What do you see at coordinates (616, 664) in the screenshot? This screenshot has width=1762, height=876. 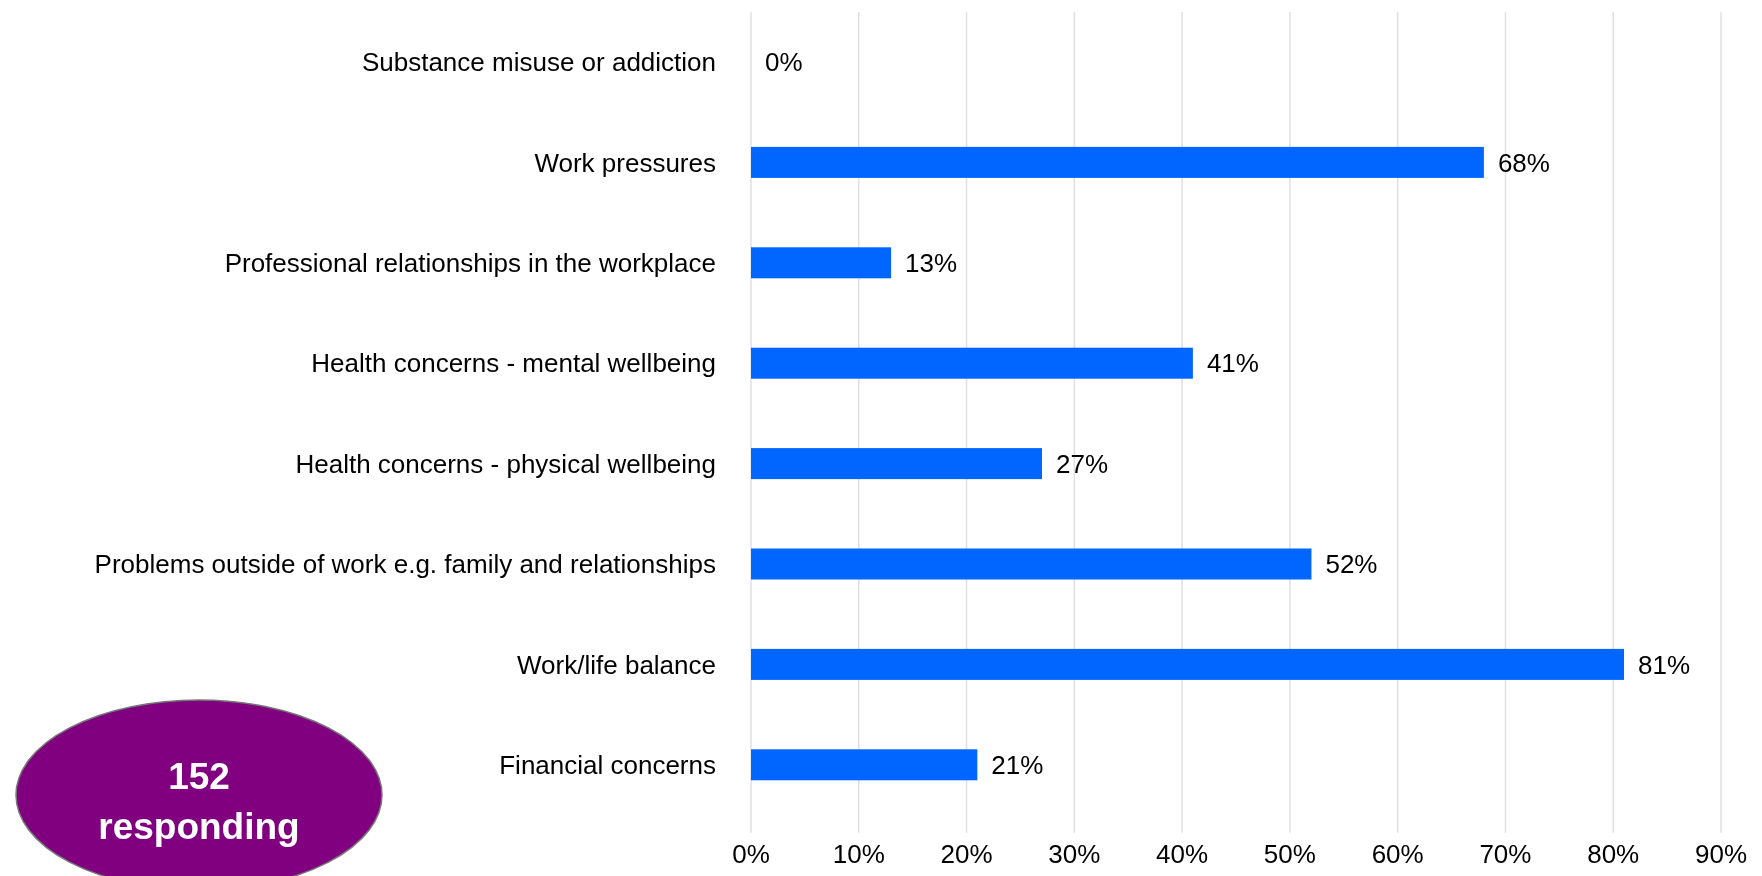 I see `y-tick-label: Work/life balance` at bounding box center [616, 664].